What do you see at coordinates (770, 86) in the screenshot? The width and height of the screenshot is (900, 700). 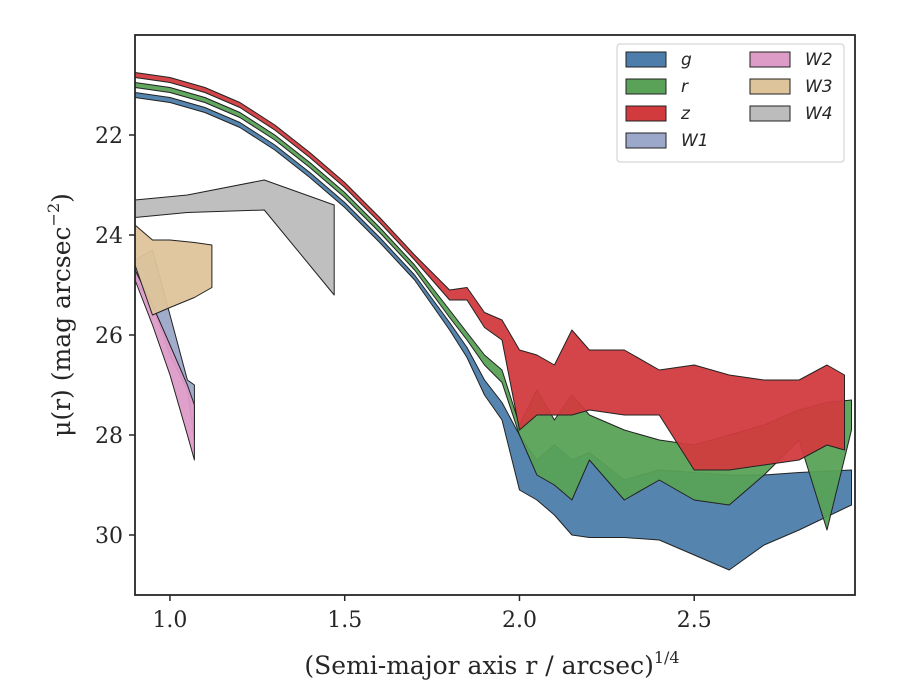 I see `legend-swatch-w3` at bounding box center [770, 86].